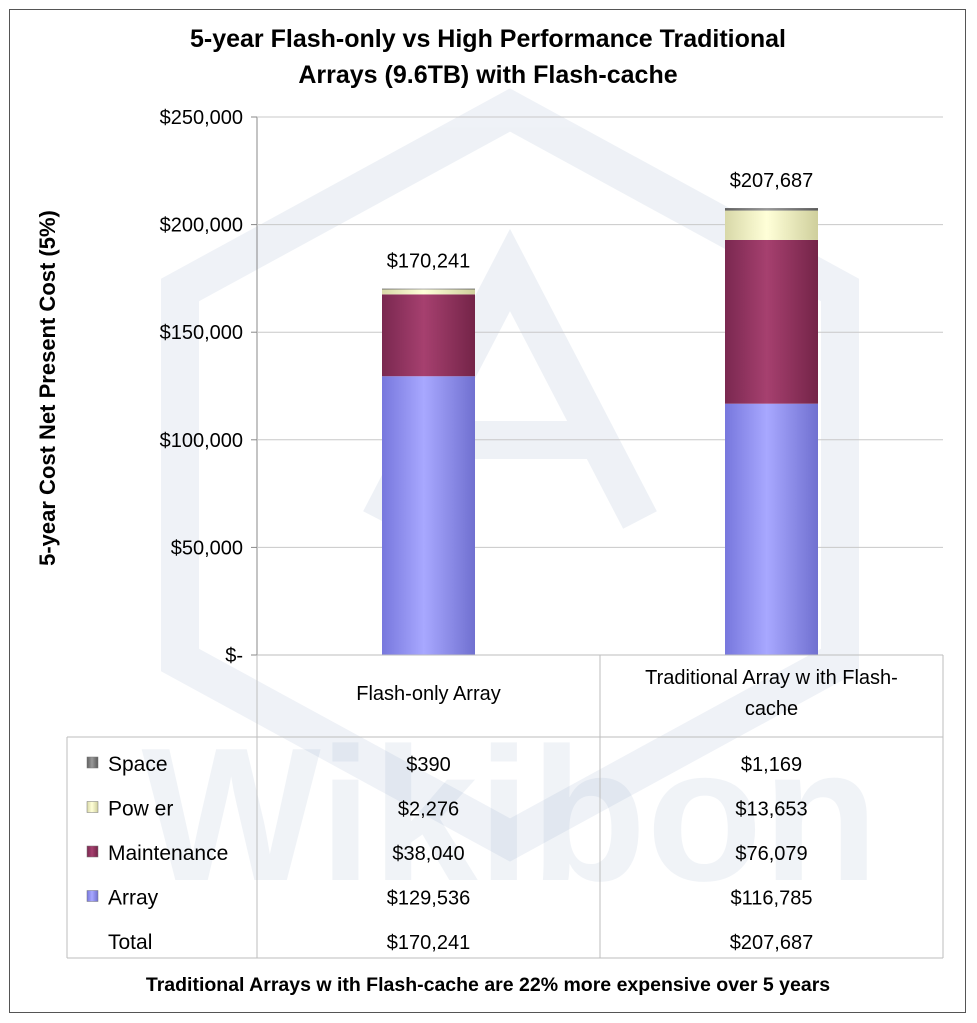 This screenshot has height=1023, width=977. What do you see at coordinates (771, 181) in the screenshot?
I see `total-data-label: $207,687` at bounding box center [771, 181].